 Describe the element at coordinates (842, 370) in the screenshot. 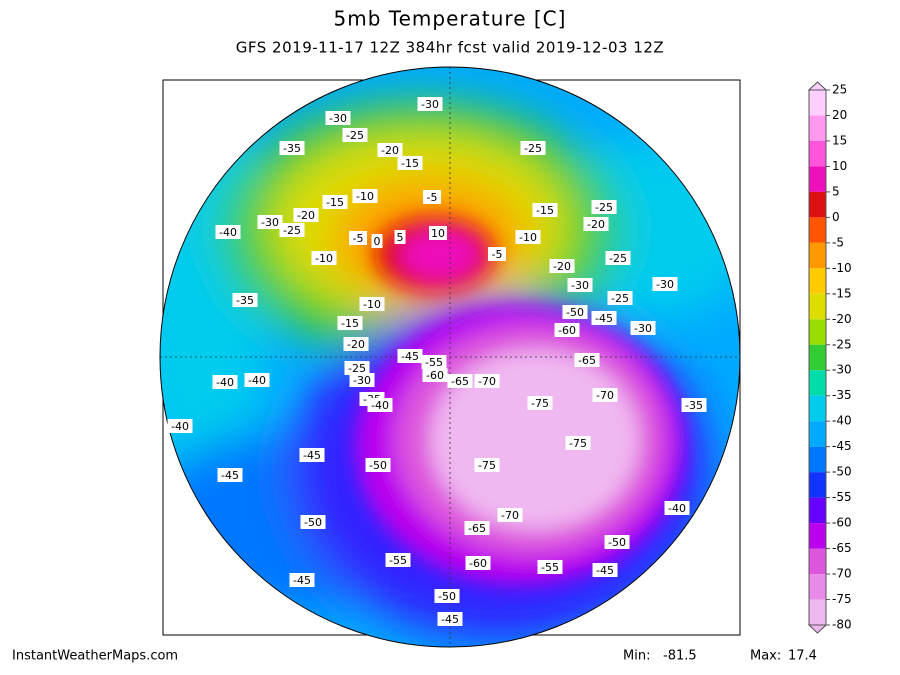

I see `colorbar-tick-label: -30` at that location.